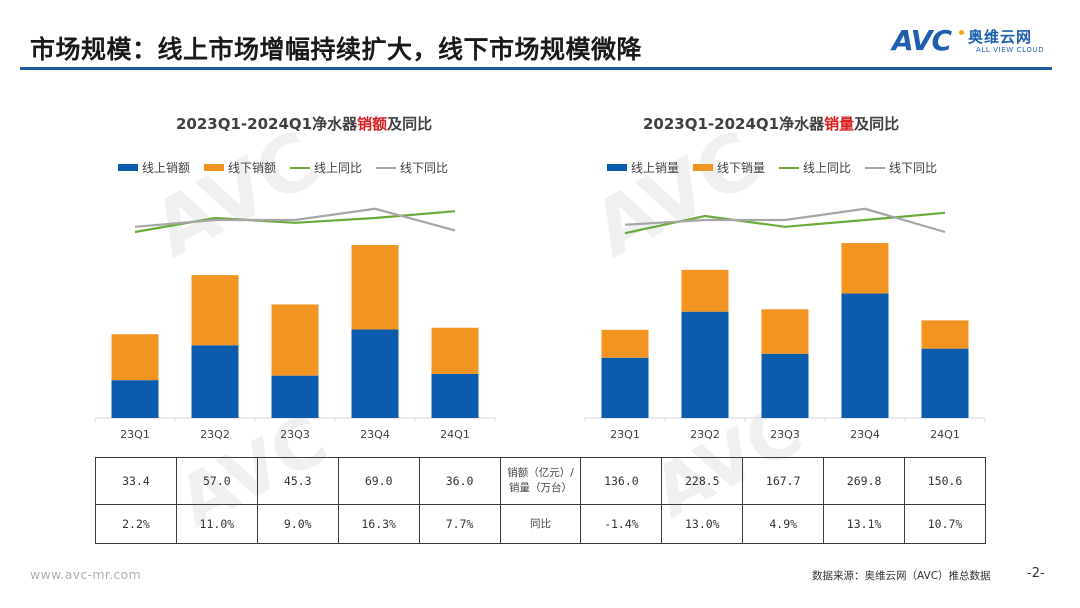 The image size is (1080, 608). What do you see at coordinates (297, 524) in the screenshot?
I see `table-cell: 9.0%` at bounding box center [297, 524].